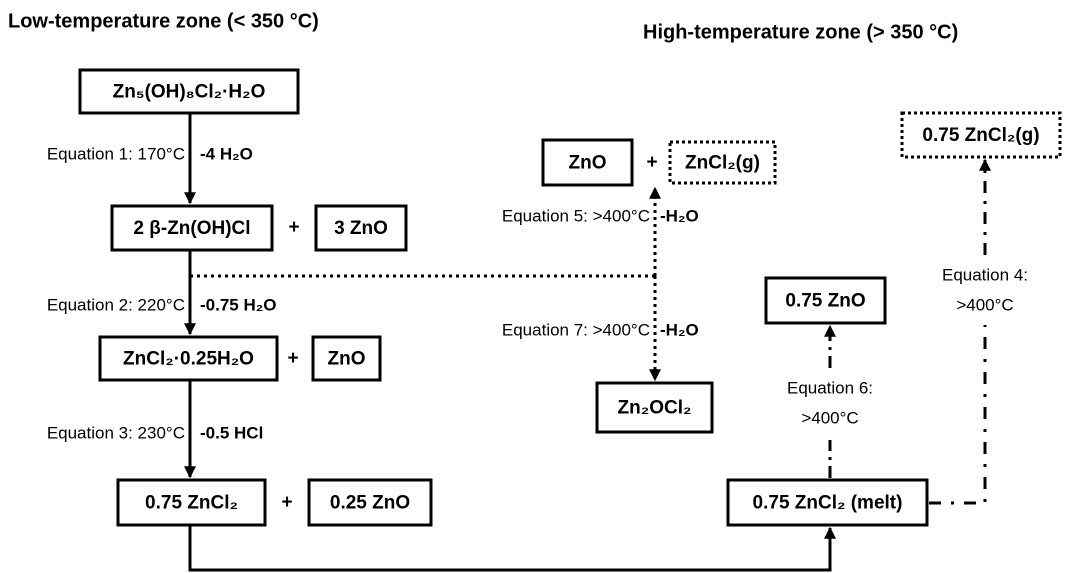  I want to click on node-label: 2 β-Zn(OH)Cl, so click(191, 228).